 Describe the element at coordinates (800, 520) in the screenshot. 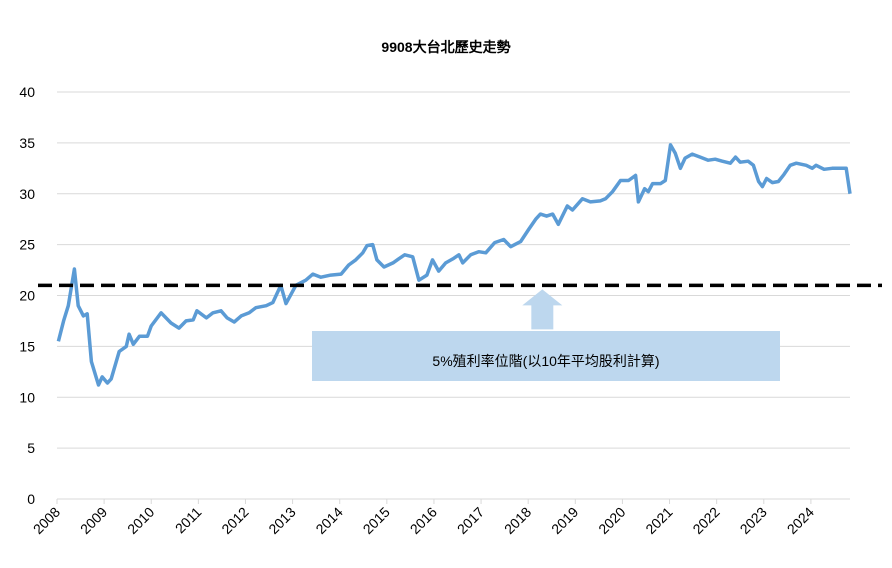

I see `x-tick-label: 2024` at that location.